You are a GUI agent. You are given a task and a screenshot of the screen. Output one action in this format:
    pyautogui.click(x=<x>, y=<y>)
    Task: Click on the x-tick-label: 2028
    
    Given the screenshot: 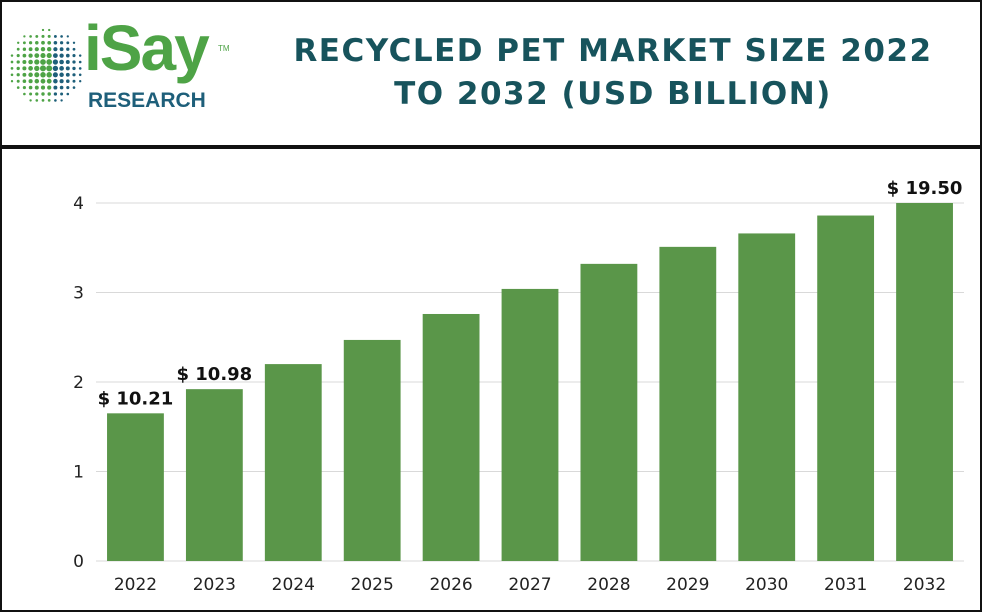 What is the action you would take?
    pyautogui.click(x=608, y=585)
    